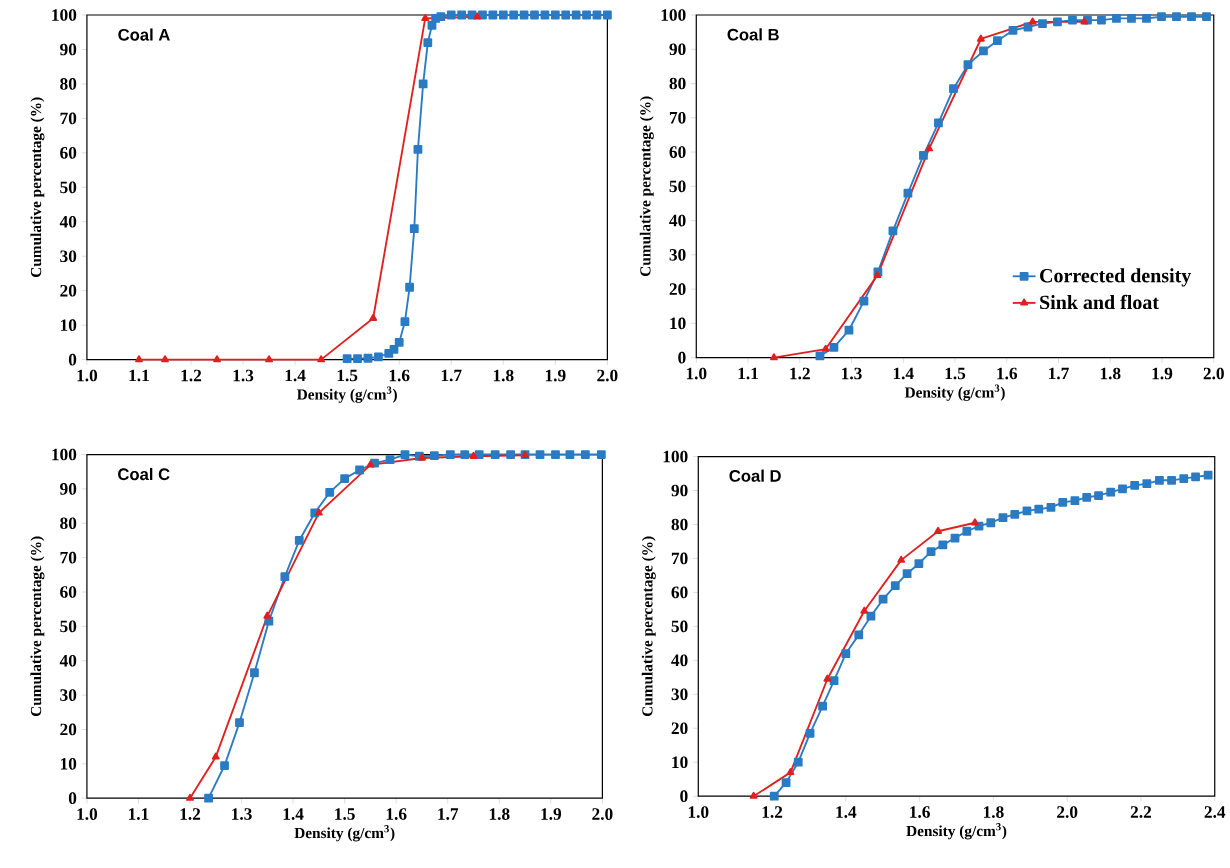 Image resolution: width=1230 pixels, height=868 pixels. I want to click on text: Coal D, so click(755, 475).